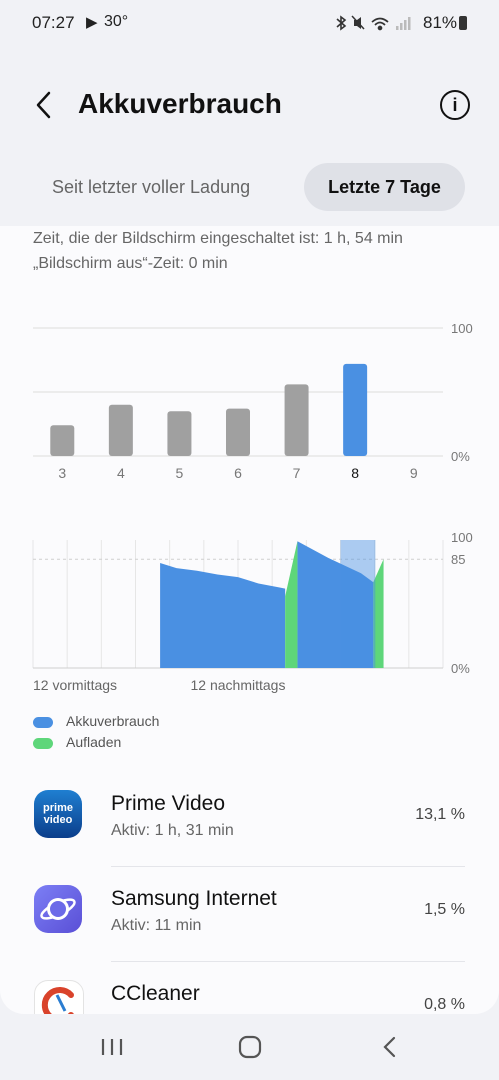  What do you see at coordinates (444, 1004) in the screenshot?
I see `app-percent: 0,8 %` at bounding box center [444, 1004].